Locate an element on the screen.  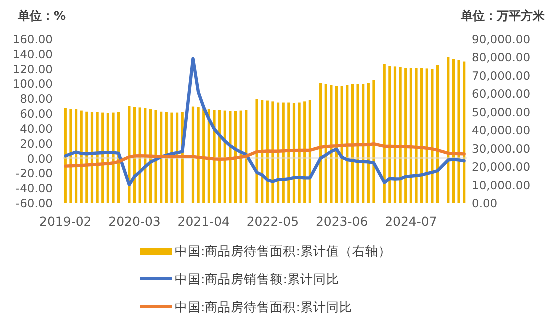
y-tick-label: 140.00 is located at coordinates (32, 54).